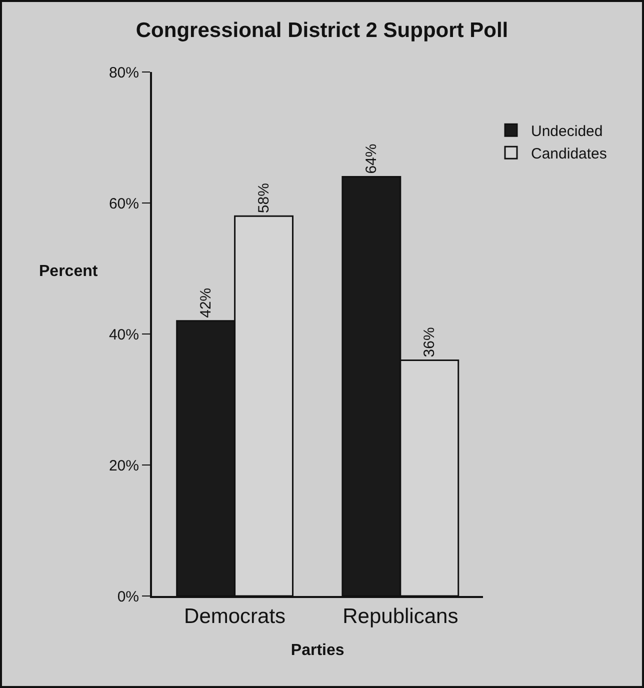 The image size is (644, 688). Describe the element at coordinates (123, 203) in the screenshot. I see `y-tick-label: 60%` at that location.